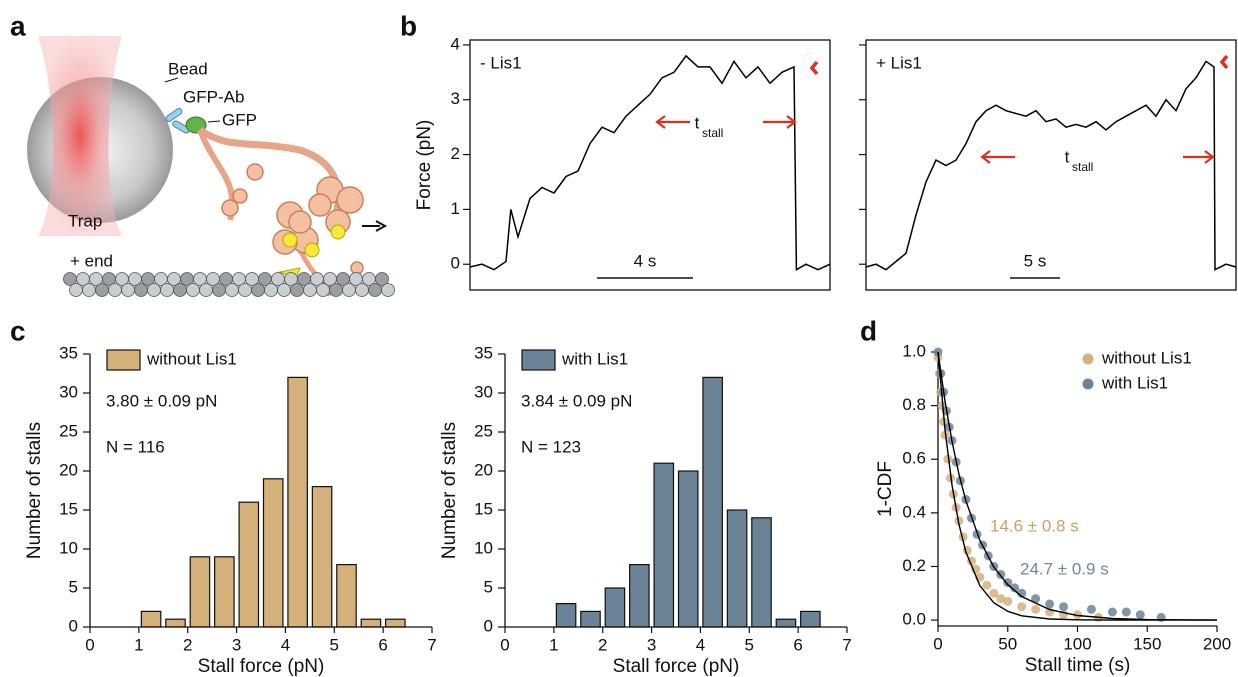 Image resolution: width=1238 pixels, height=677 pixels. I want to click on condition-label: - Lis1, so click(501, 62).